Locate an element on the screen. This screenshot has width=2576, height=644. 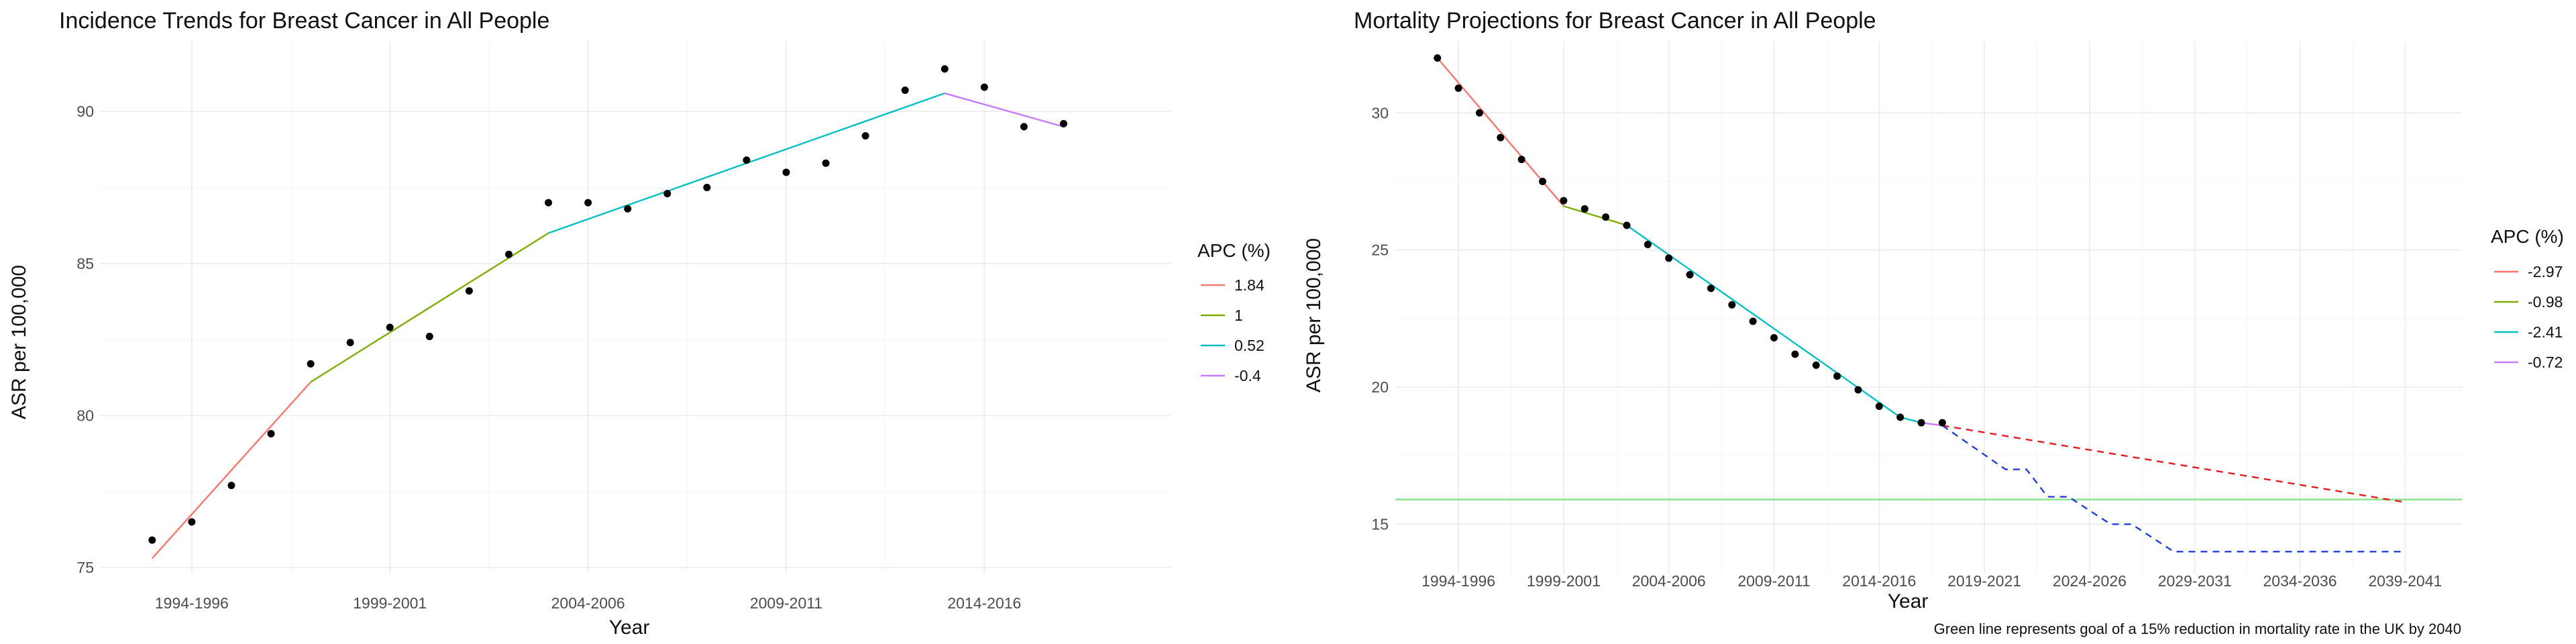
mortality-x-tick-label: 2034-2036 is located at coordinates (2300, 581).